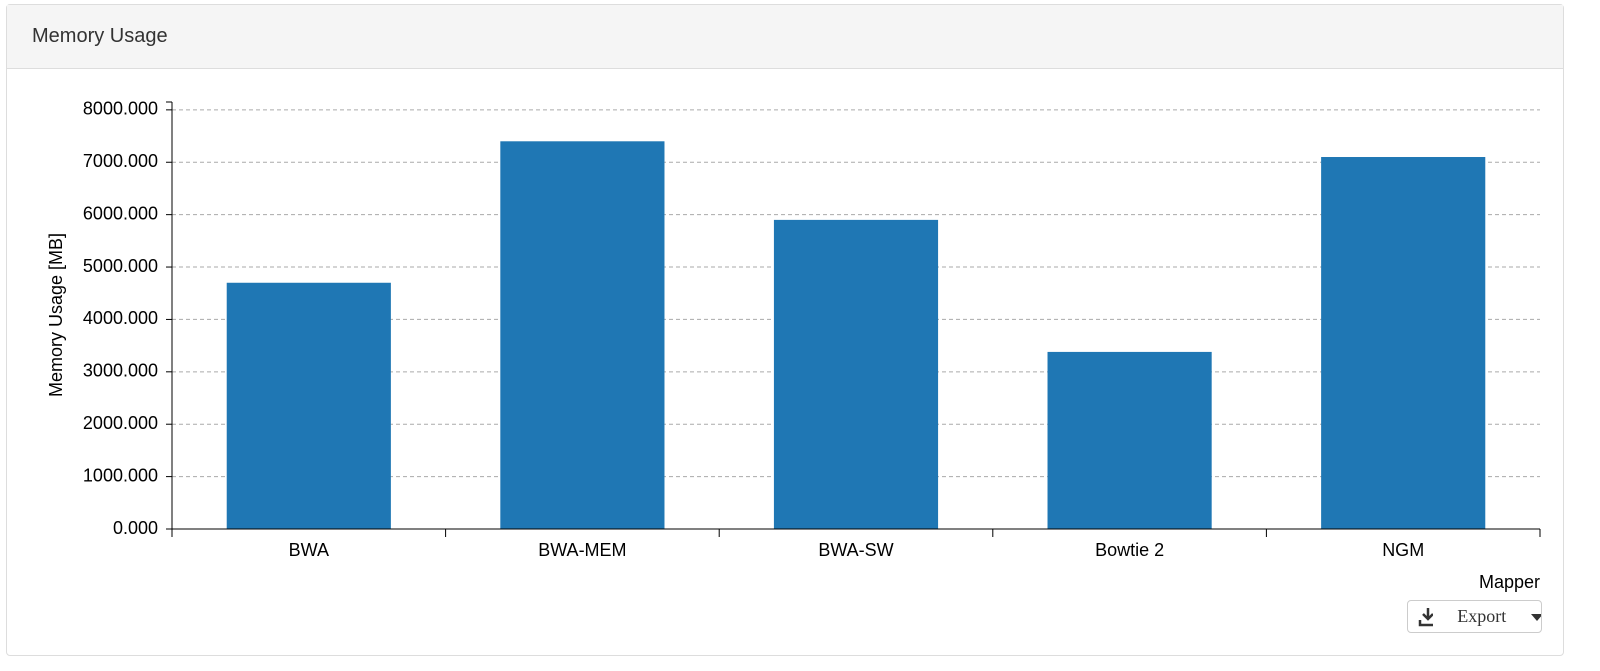  Describe the element at coordinates (1426, 616) in the screenshot. I see `download-icon` at that location.